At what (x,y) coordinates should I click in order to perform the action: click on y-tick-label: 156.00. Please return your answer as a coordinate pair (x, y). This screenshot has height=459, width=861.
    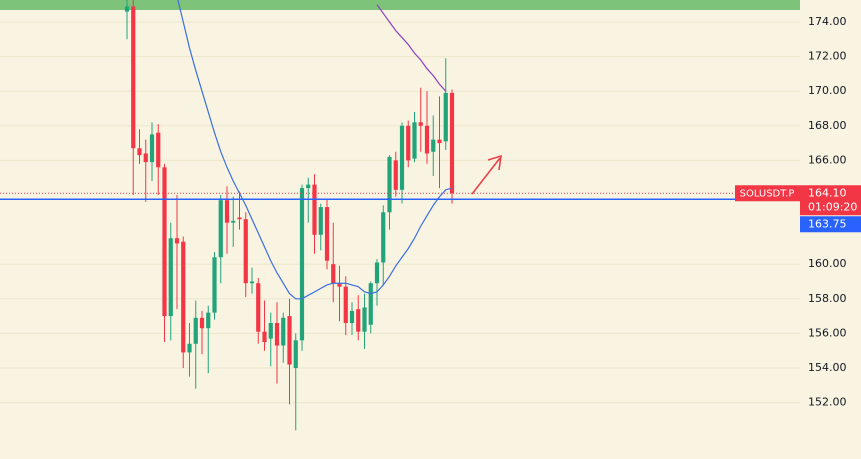
    Looking at the image, I should click on (827, 332).